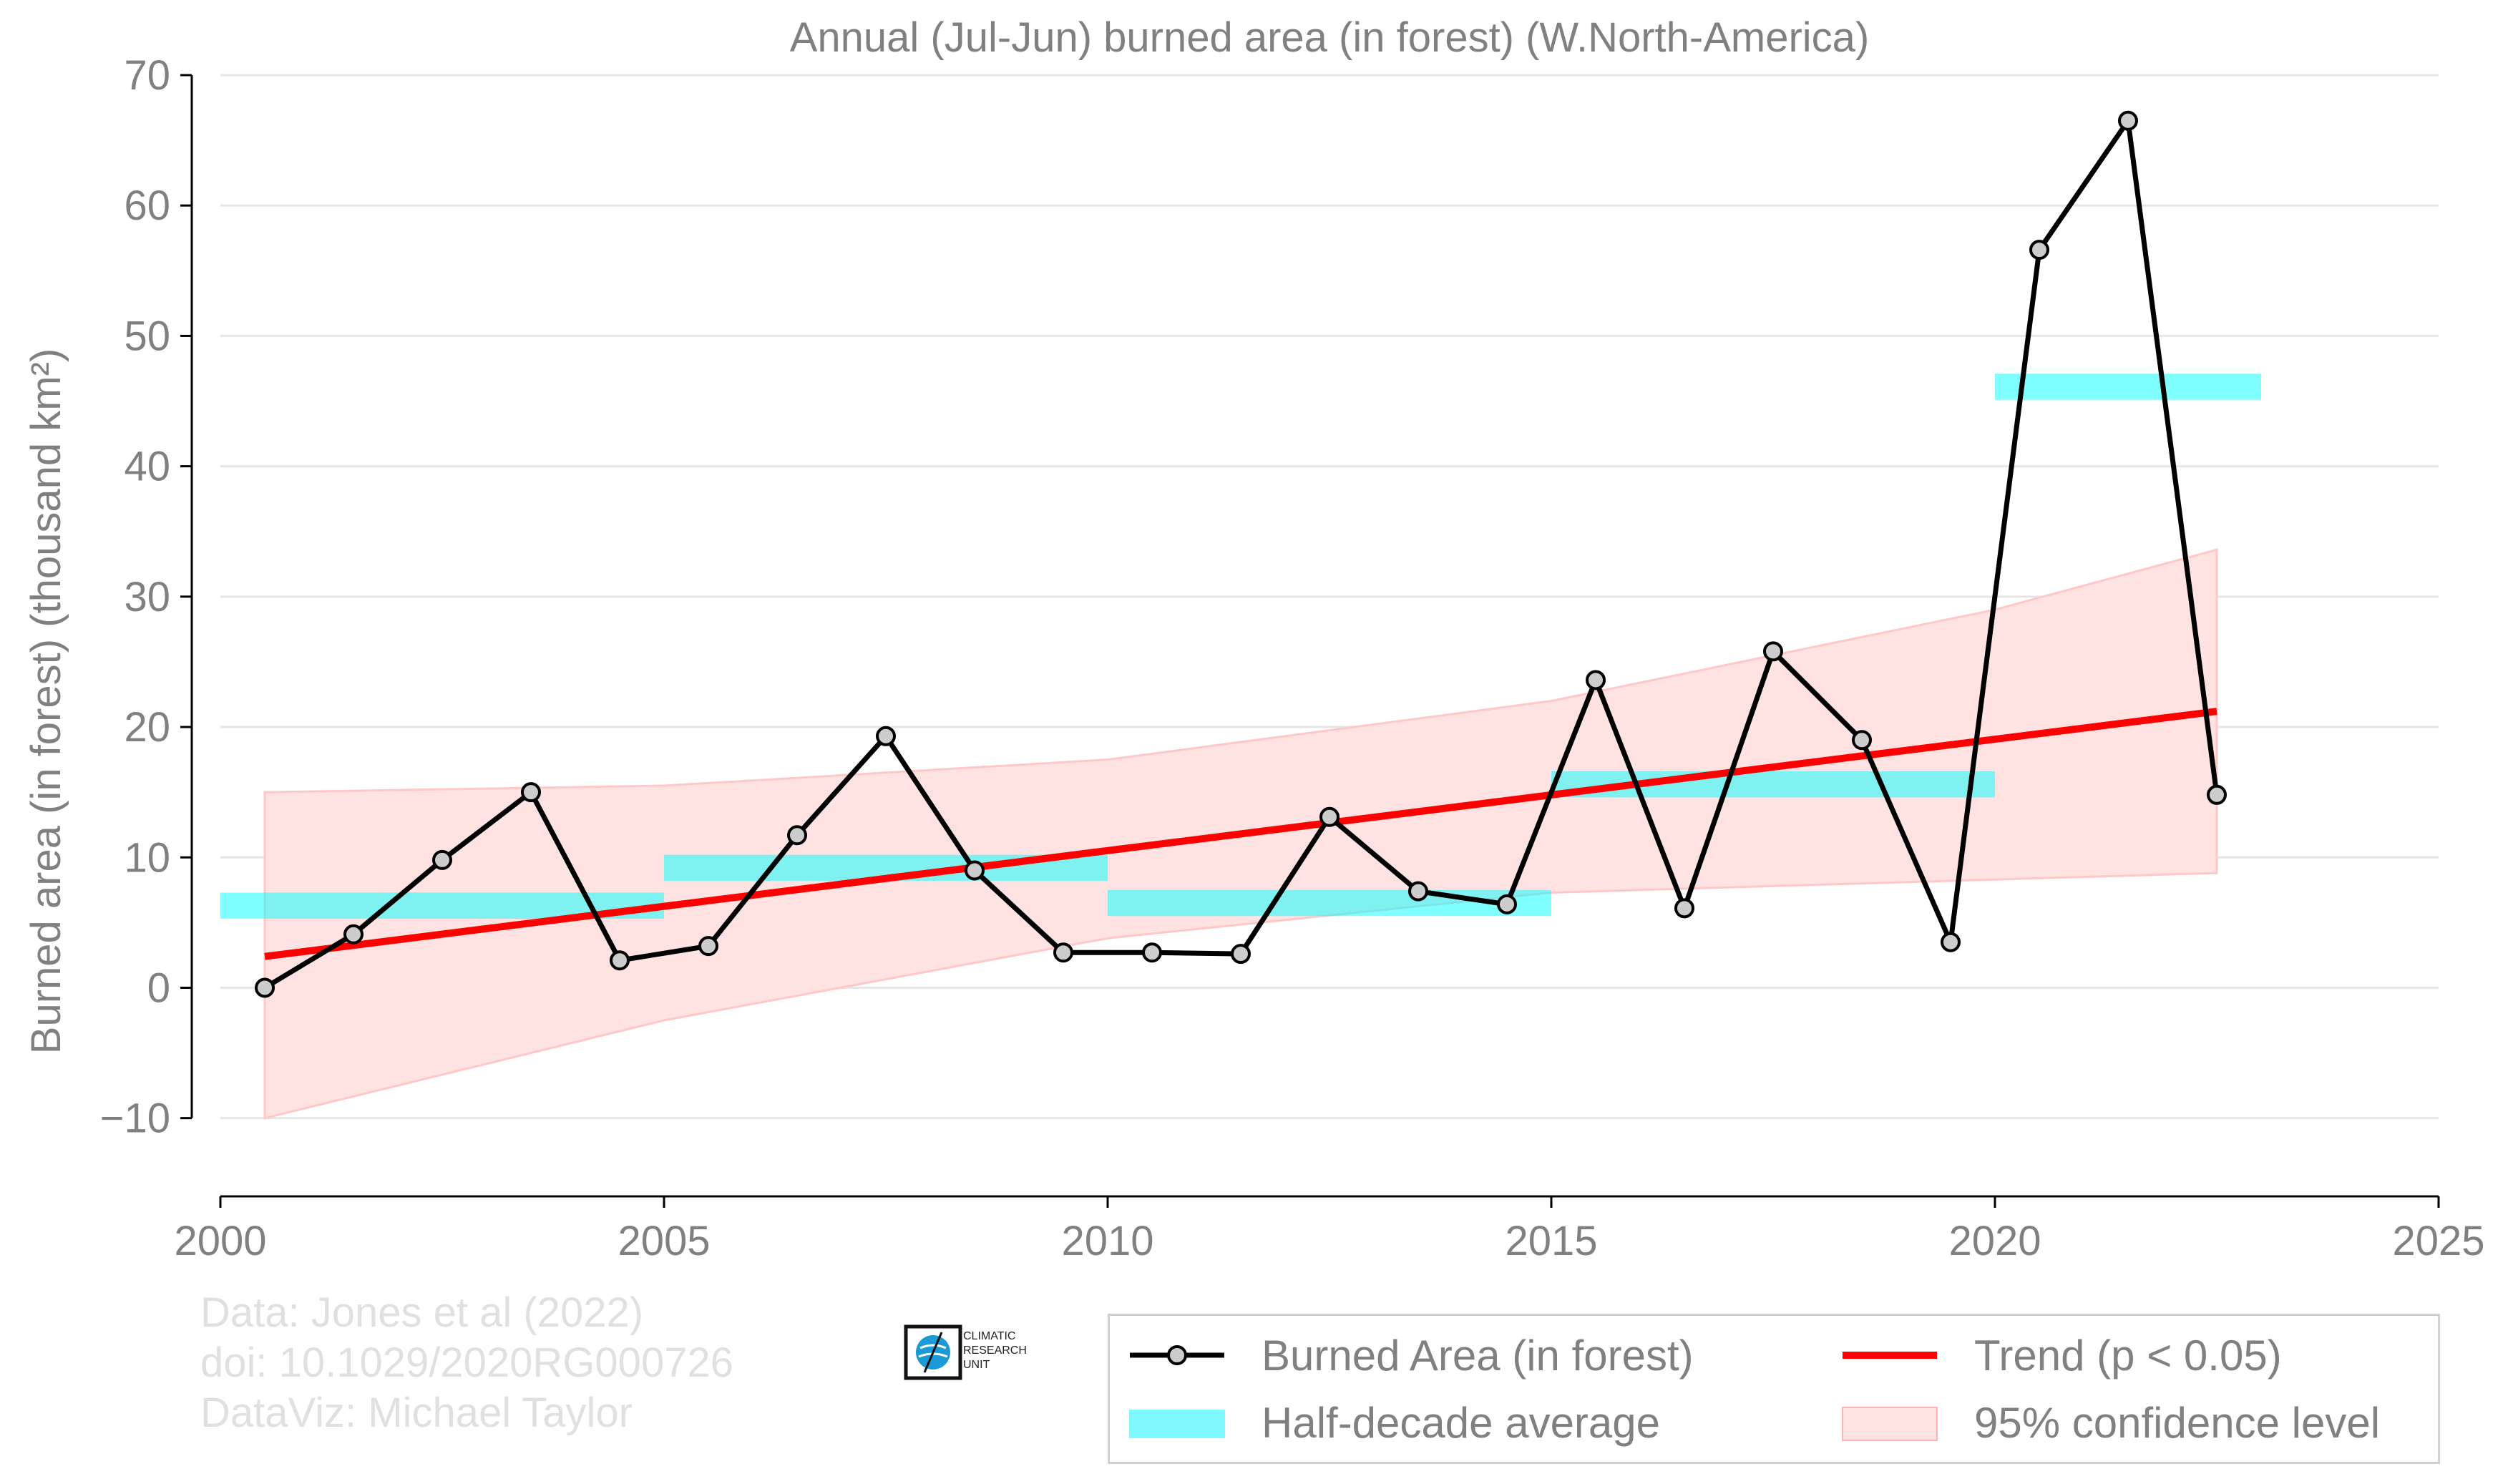  I want to click on y-tick-label-7: 60, so click(147, 205).